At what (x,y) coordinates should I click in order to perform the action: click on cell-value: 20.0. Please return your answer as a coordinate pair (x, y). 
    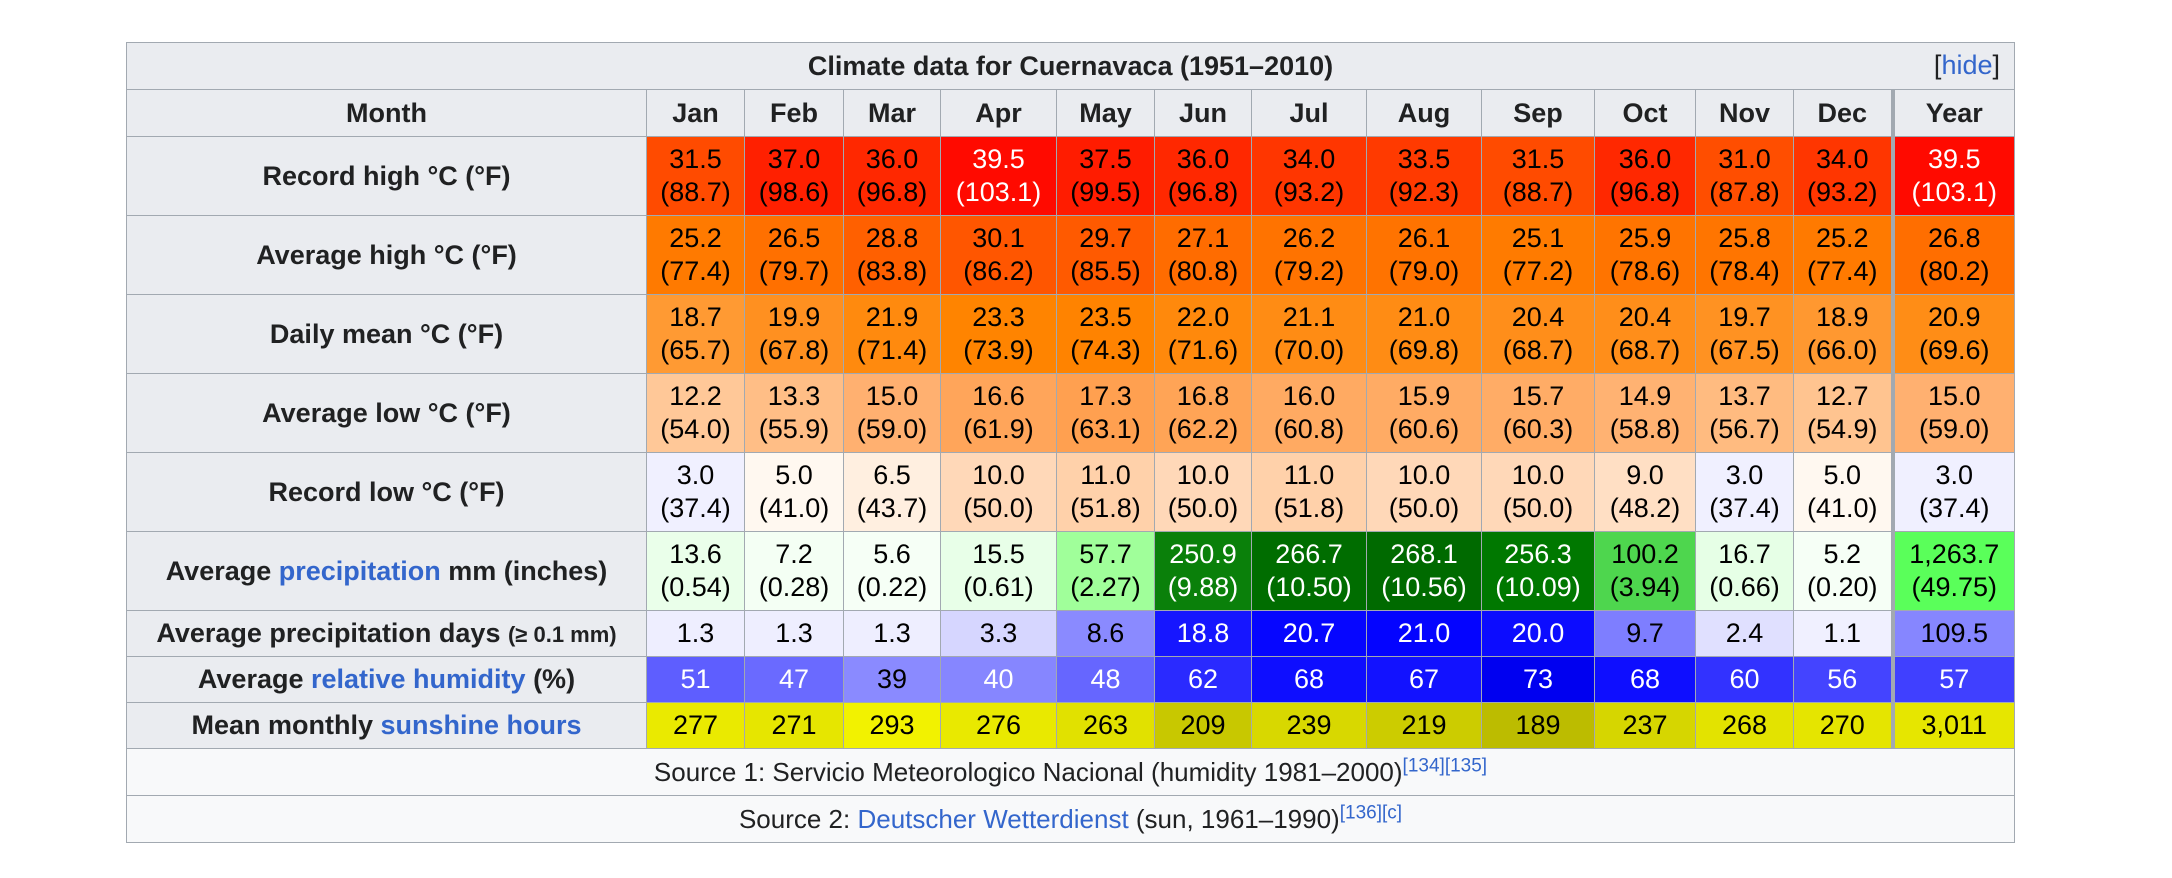
    Looking at the image, I should click on (1538, 633).